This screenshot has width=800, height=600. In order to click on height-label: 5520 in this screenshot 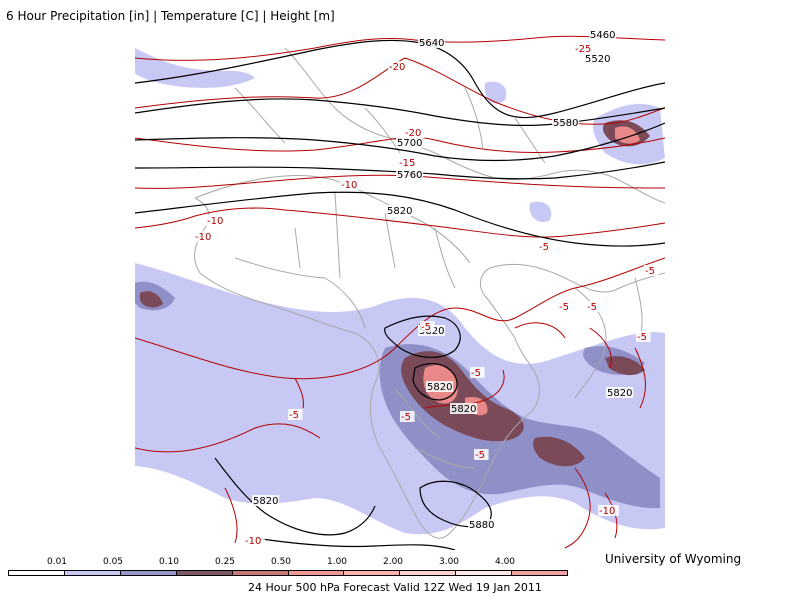, I will do `click(597, 59)`.